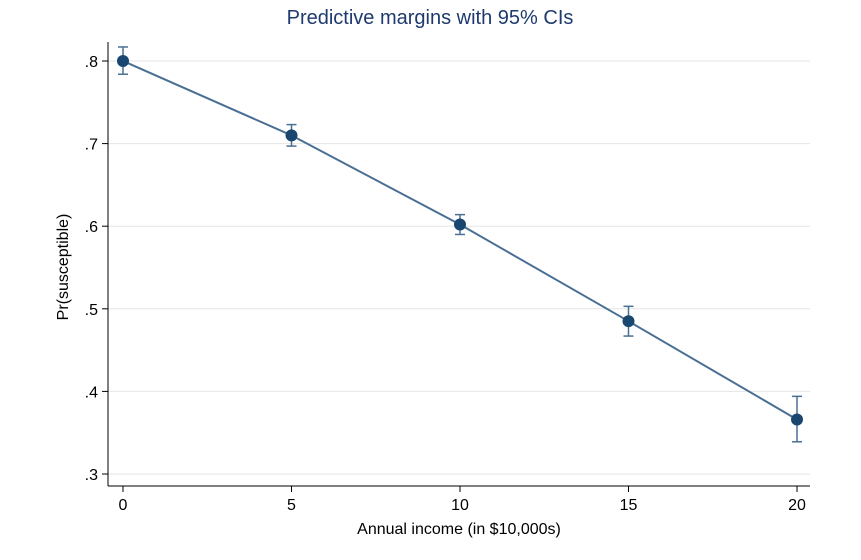  I want to click on y-axis-label: Pr(susceptible), so click(63, 267).